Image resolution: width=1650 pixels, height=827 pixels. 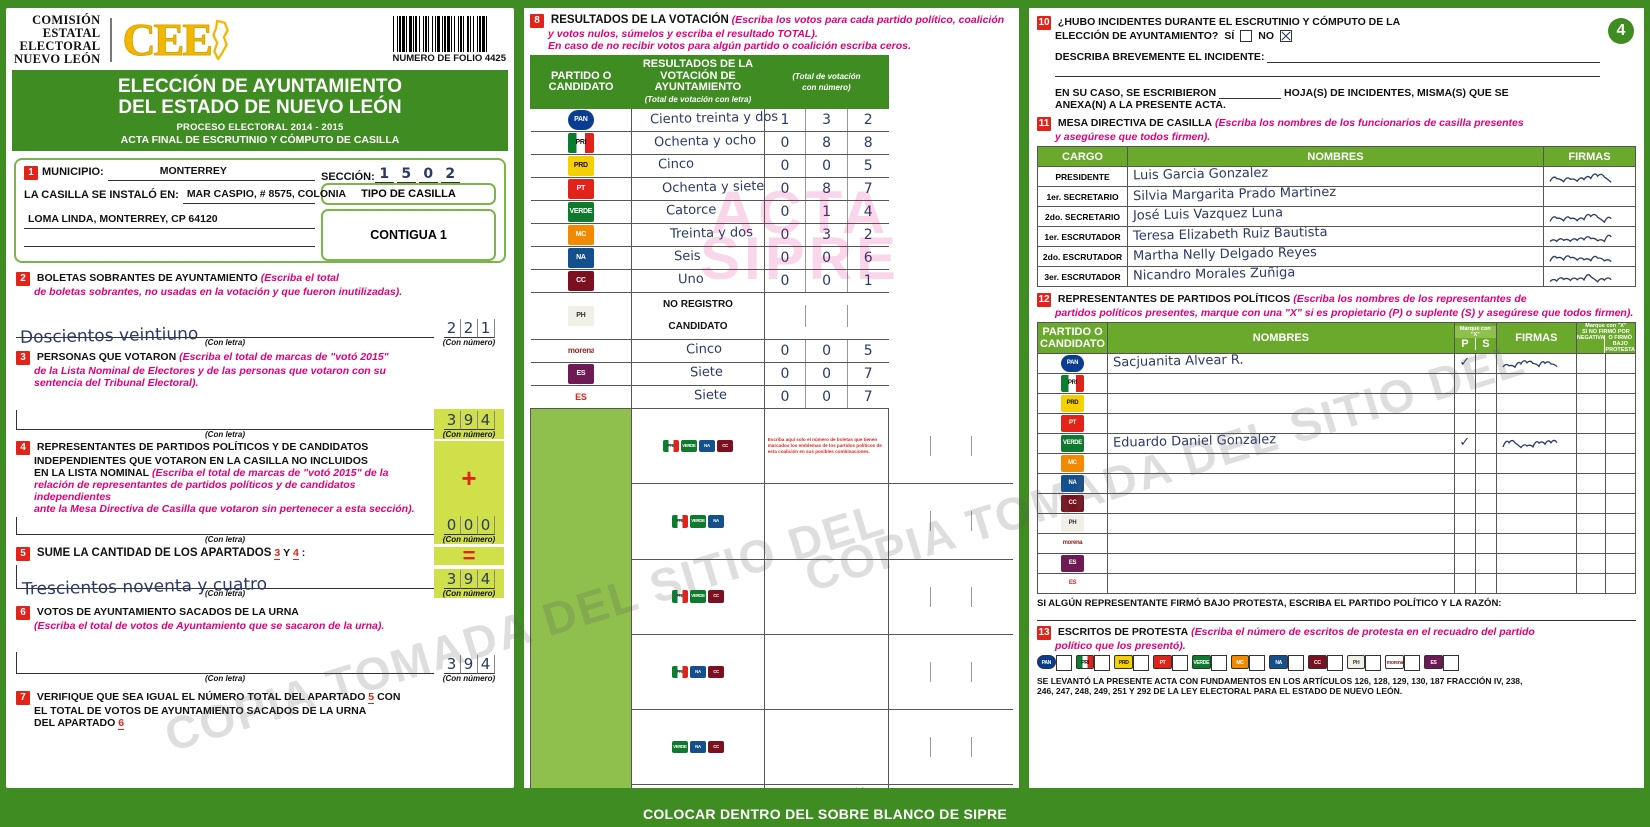 I want to click on letra-cell: Uno, so click(x=698, y=281).